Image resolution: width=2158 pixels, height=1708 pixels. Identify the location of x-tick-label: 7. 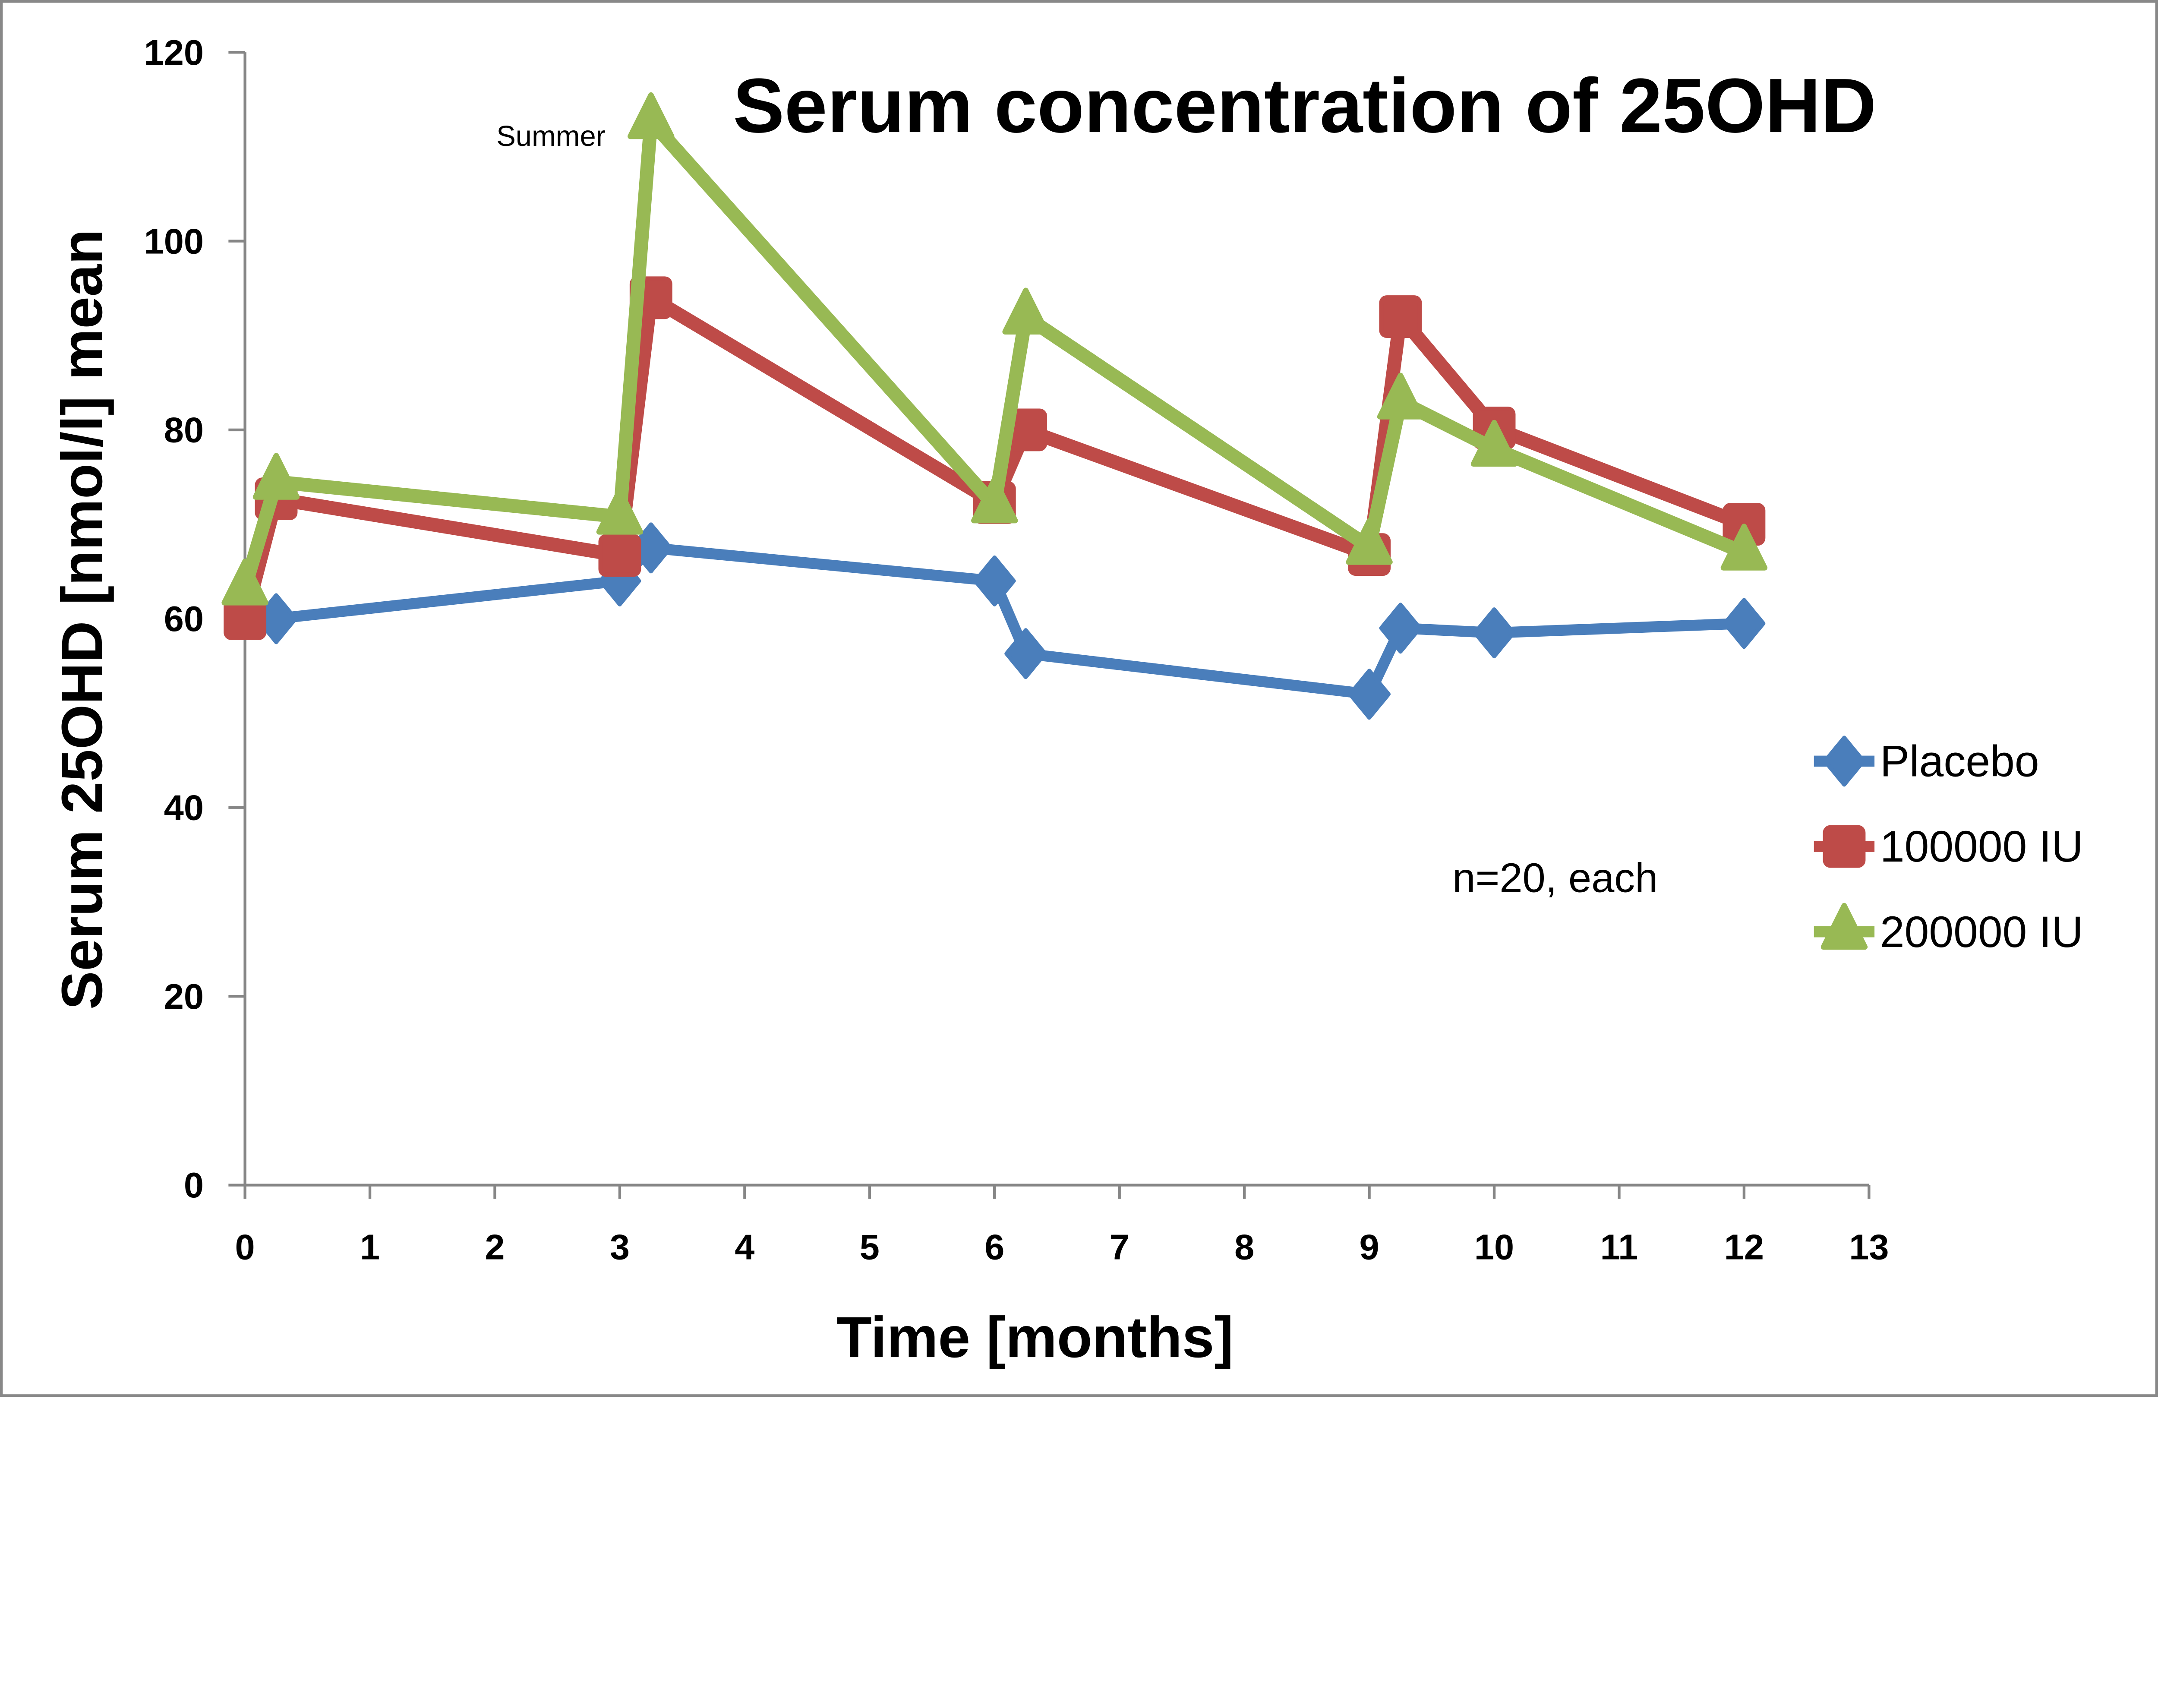
(1119, 1247).